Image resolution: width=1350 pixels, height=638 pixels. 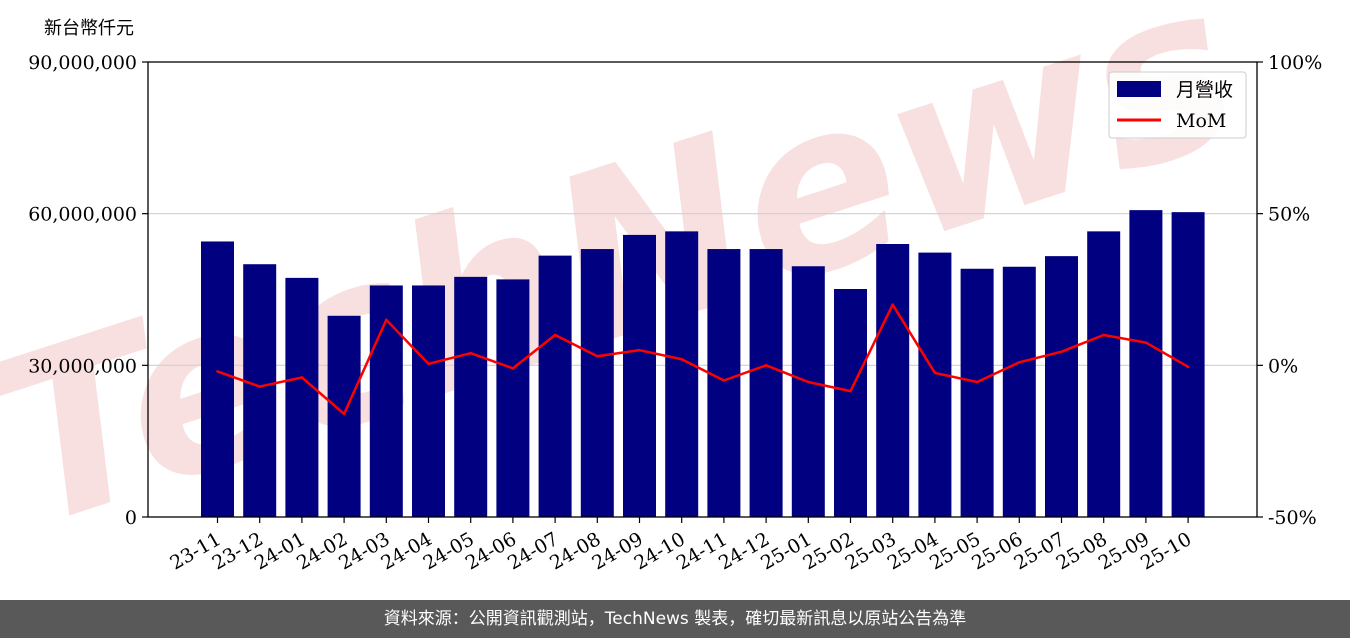 I want to click on legend: 月營收 MoM, so click(x=1177, y=105).